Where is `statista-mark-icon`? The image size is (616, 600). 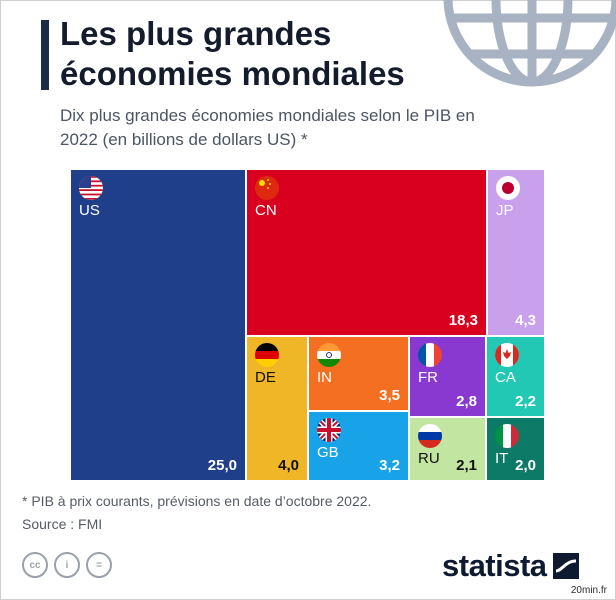 statista-mark-icon is located at coordinates (565, 566).